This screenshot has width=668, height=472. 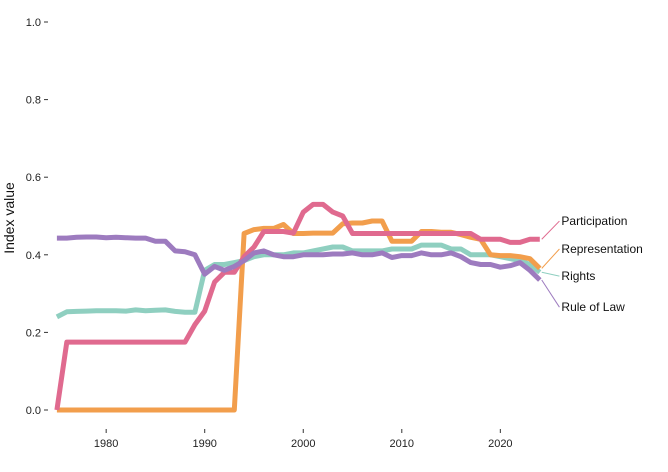 What do you see at coordinates (299, 258) in the screenshot?
I see `series-line-rule-of-law` at bounding box center [299, 258].